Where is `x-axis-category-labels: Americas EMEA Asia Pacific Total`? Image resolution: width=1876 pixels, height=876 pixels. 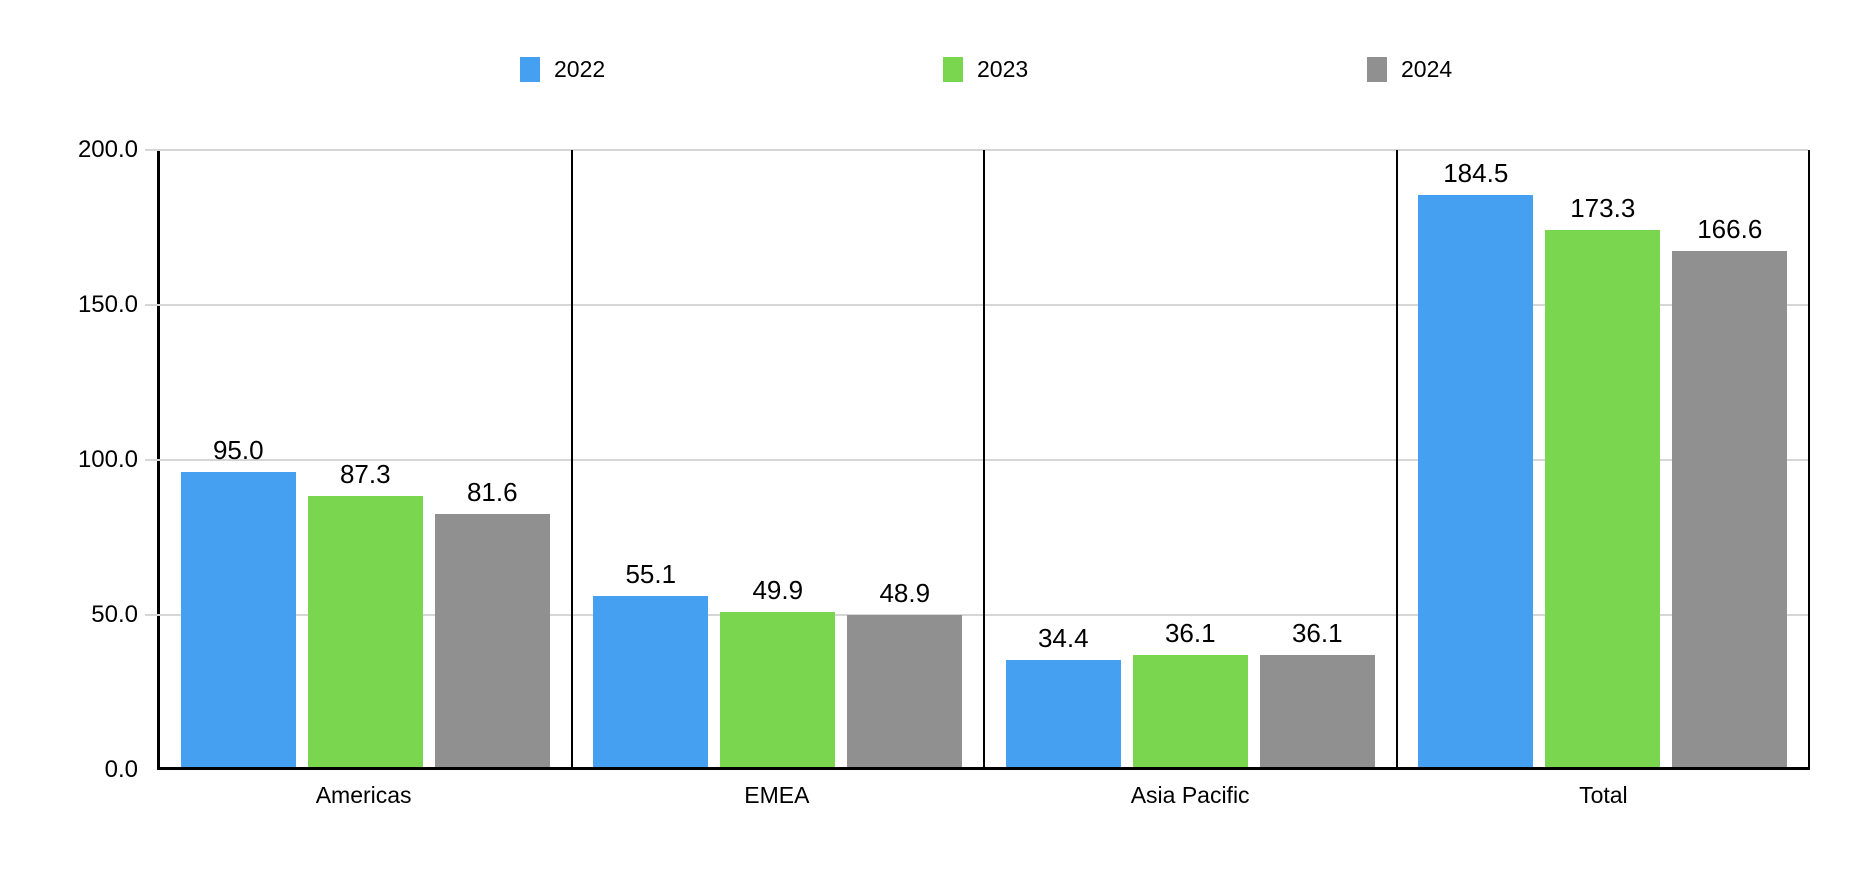 x-axis-category-labels: Americas EMEA Asia Pacific Total is located at coordinates (983, 795).